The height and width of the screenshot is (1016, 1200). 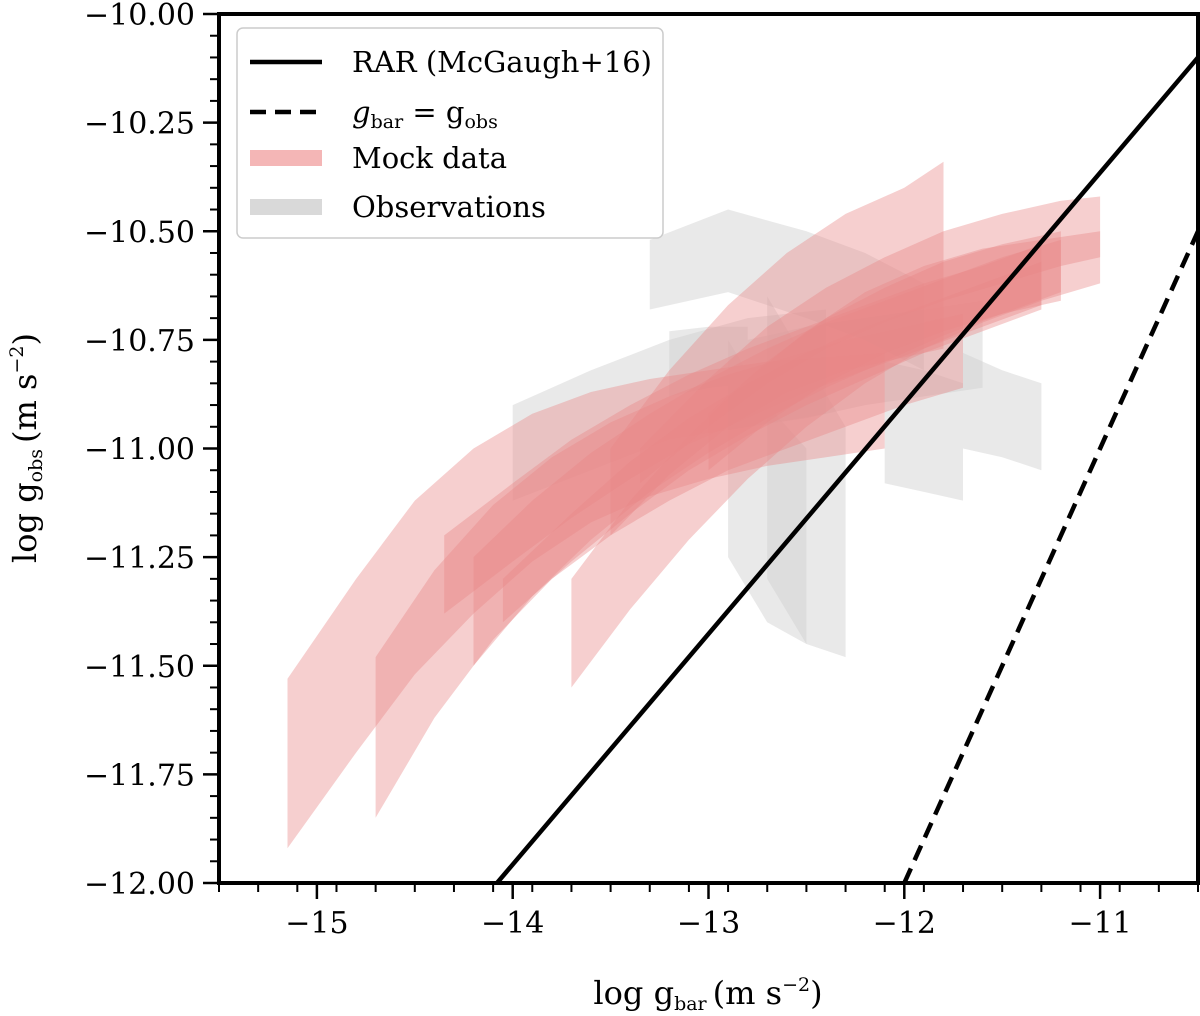 I want to click on y-tick-label: −10.25, so click(x=139, y=124).